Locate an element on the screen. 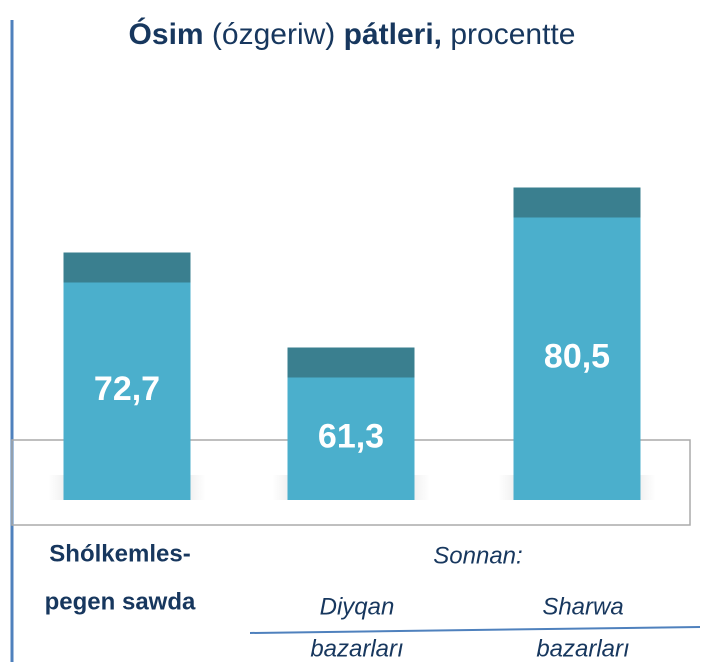 This screenshot has width=704, height=662. category-label: Shólkemles- is located at coordinates (119, 553).